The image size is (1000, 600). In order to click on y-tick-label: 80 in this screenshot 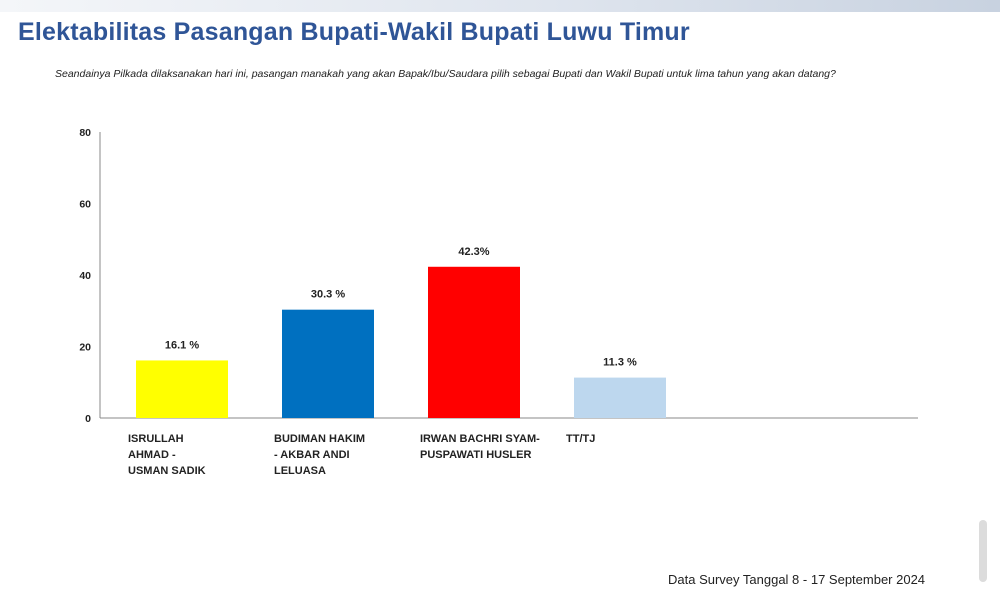, I will do `click(85, 133)`.